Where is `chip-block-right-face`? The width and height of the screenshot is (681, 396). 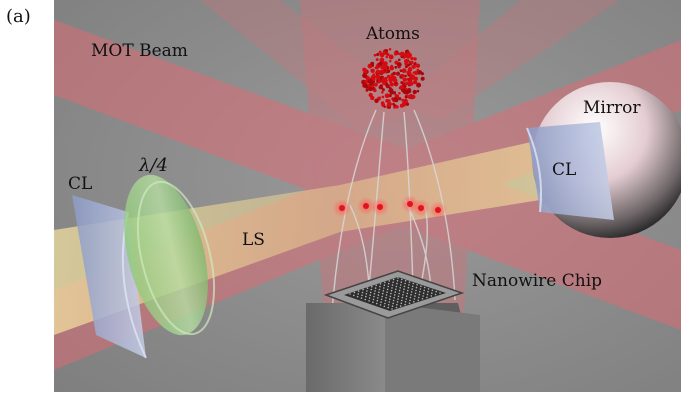 chip-block-right-face is located at coordinates (432, 347).